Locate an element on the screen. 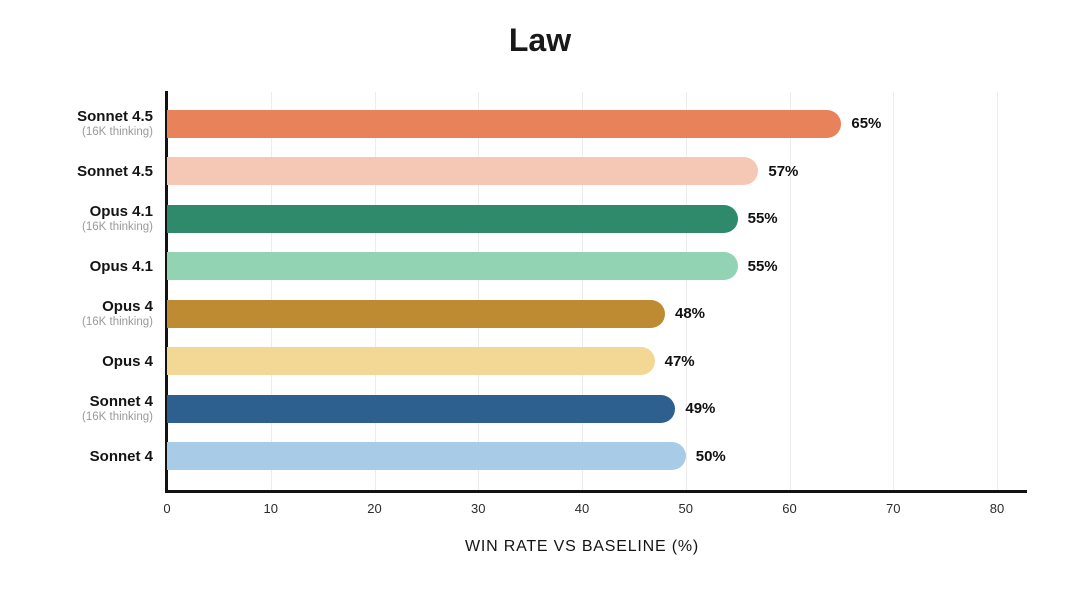  bar-track: 48% is located at coordinates (613, 314).